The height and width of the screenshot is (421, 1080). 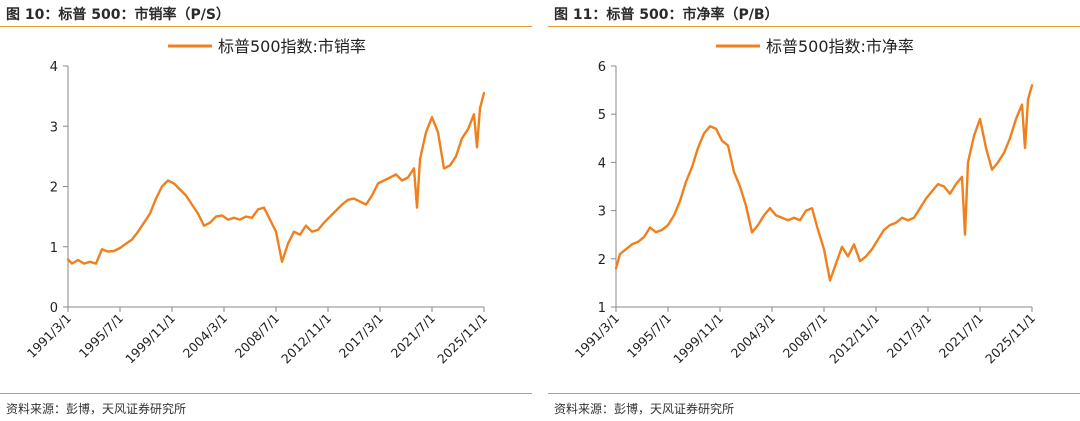 I want to click on legend-label: 标普500指数:市净率, so click(x=840, y=46).